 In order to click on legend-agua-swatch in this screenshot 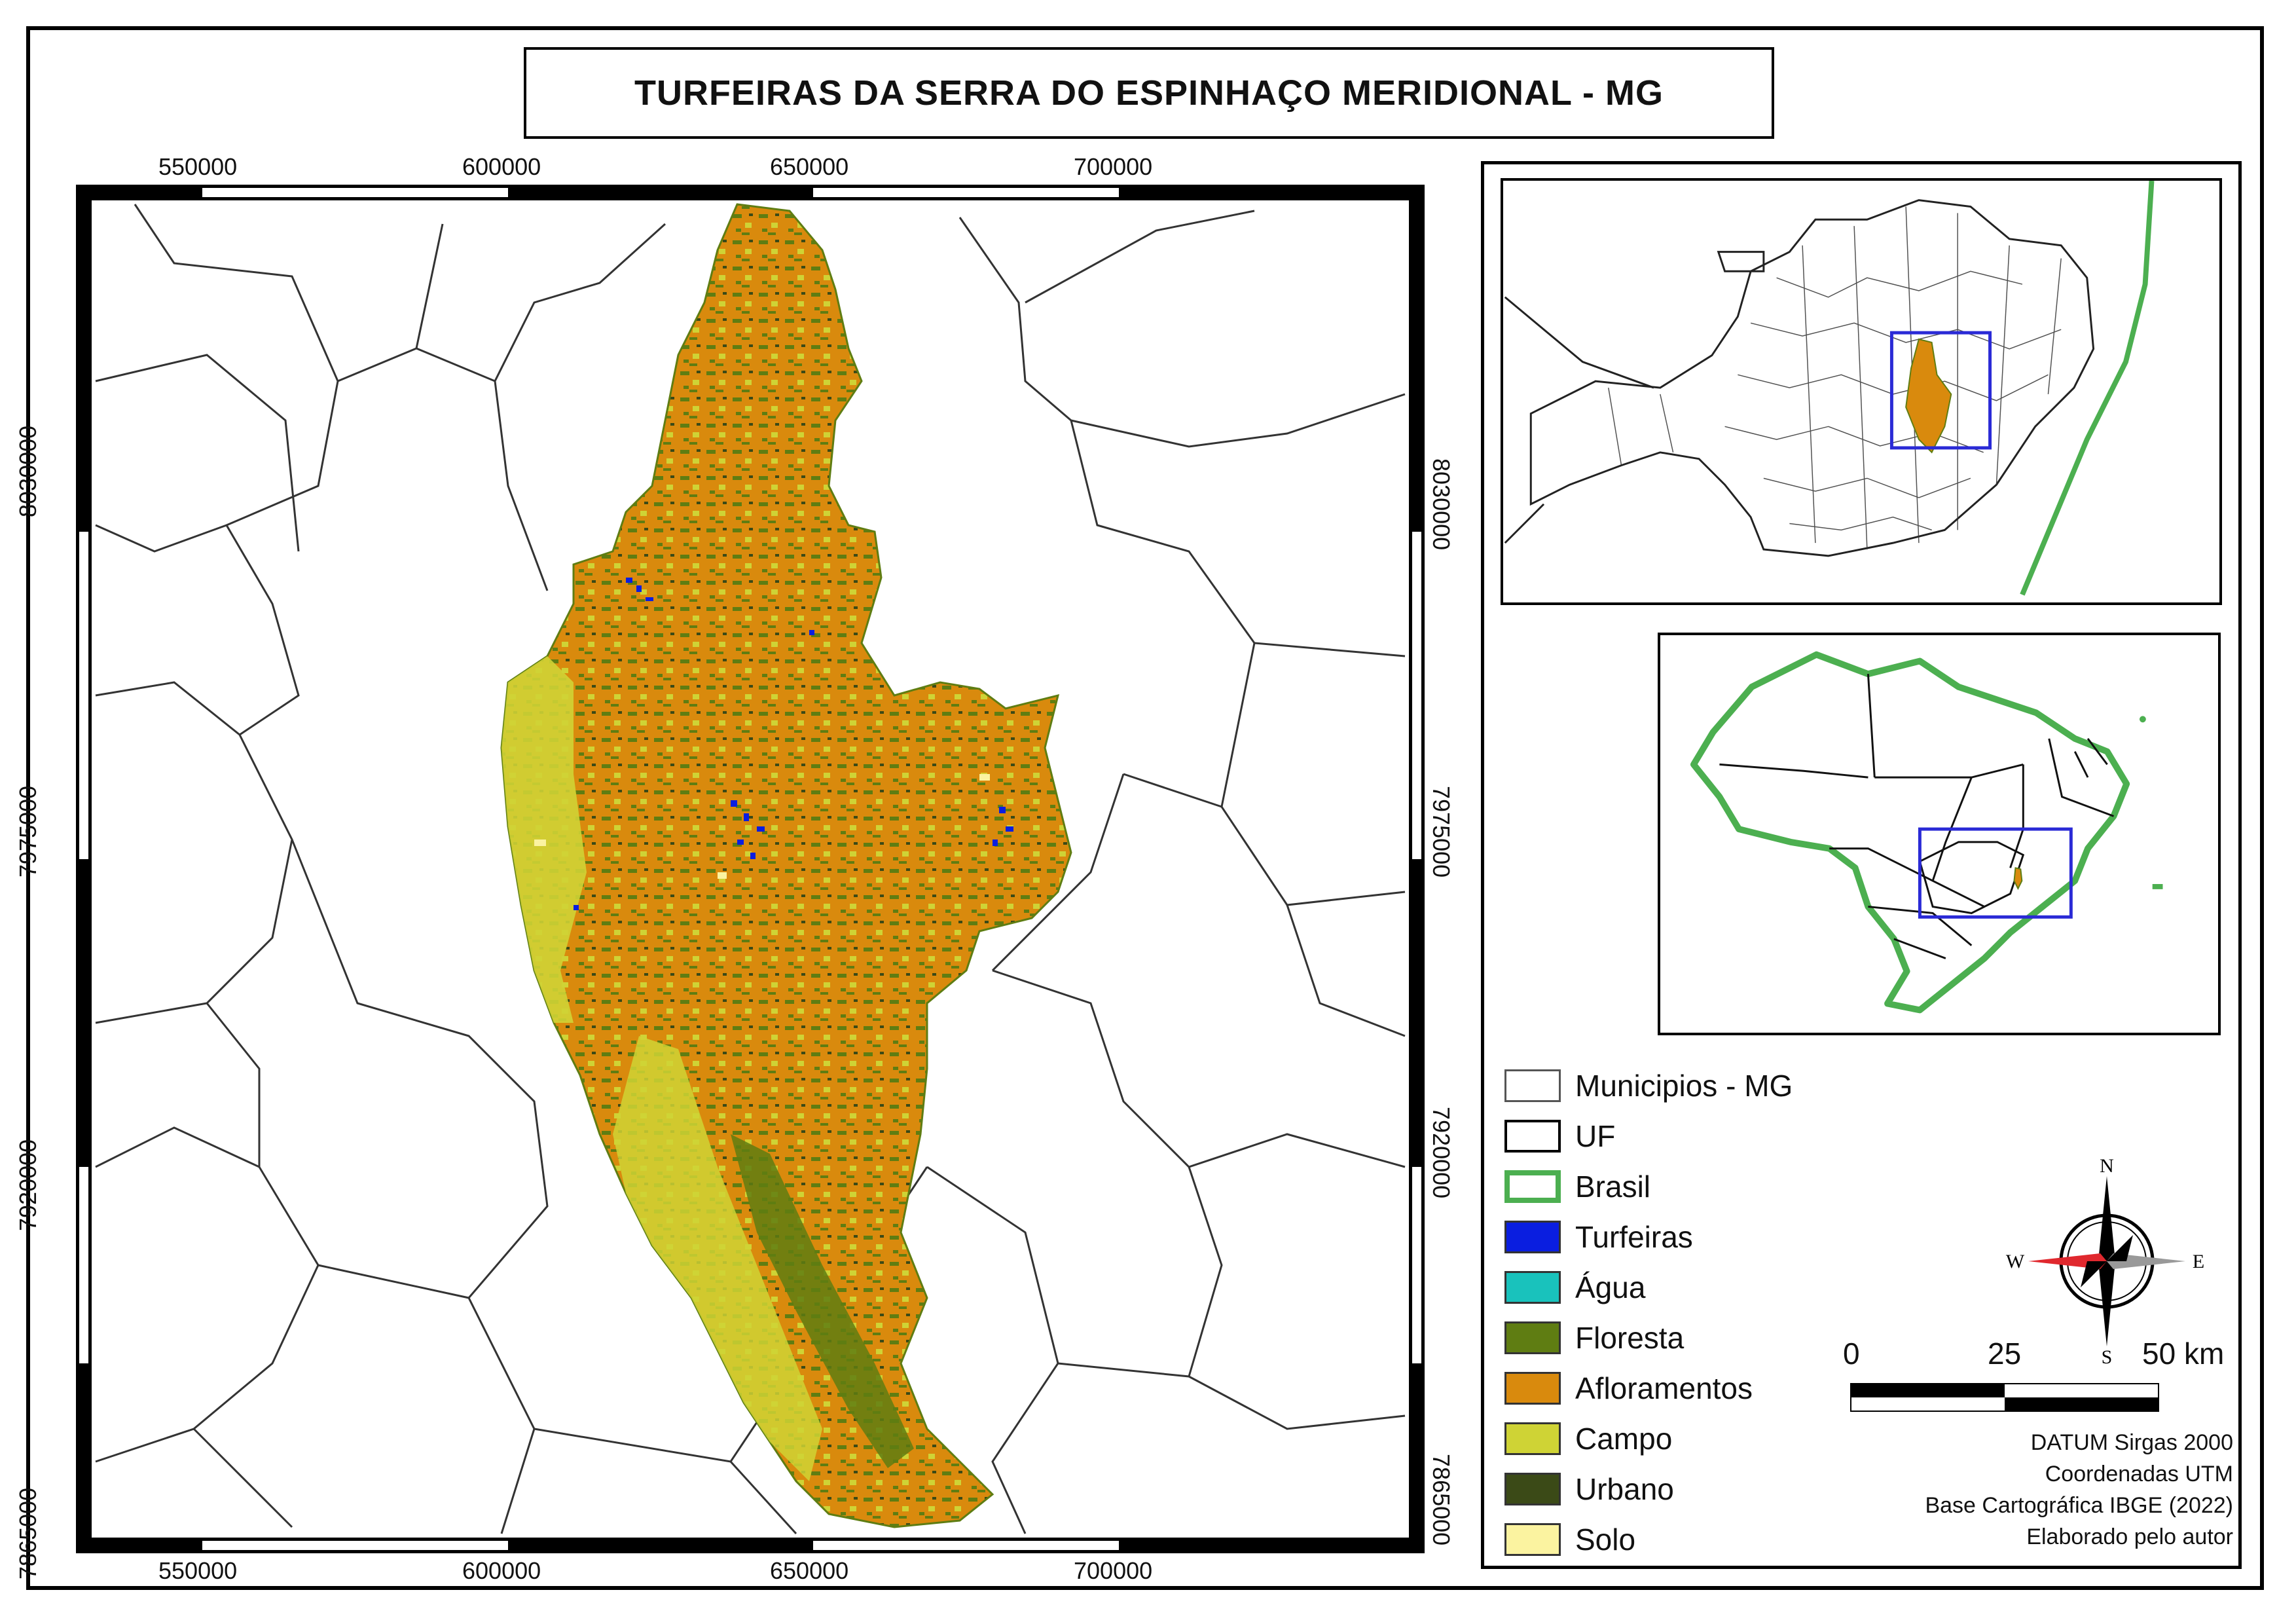, I will do `click(1532, 1287)`.